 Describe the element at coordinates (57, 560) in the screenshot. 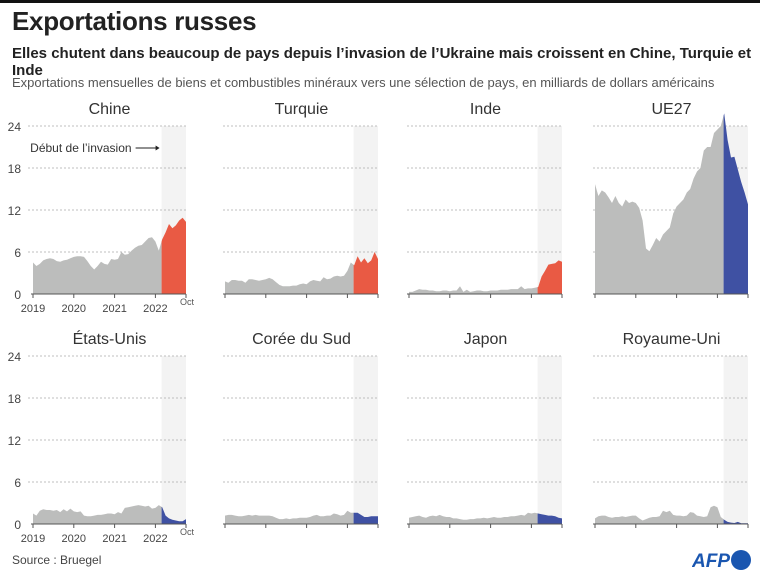

I see `source-note: Source : Bruegel` at that location.